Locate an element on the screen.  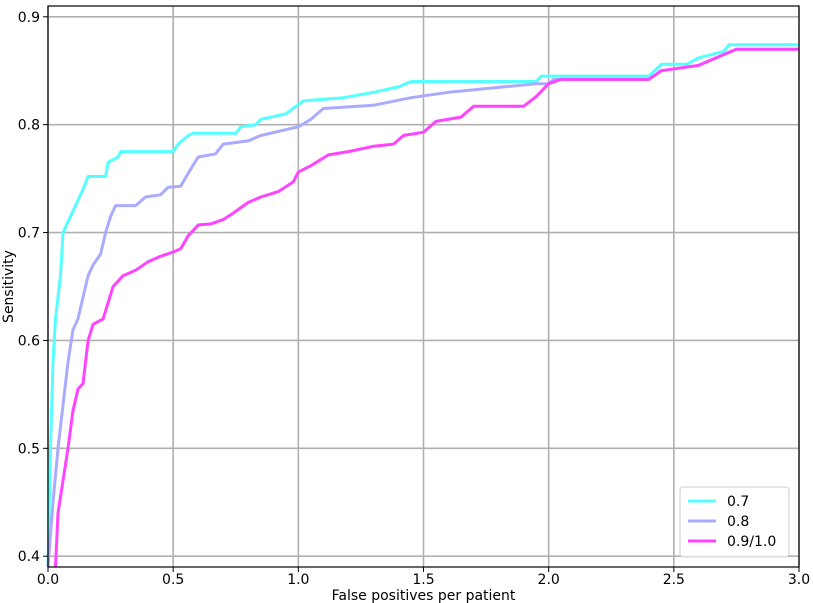
x-tick-label: 1.0 is located at coordinates (298, 580).